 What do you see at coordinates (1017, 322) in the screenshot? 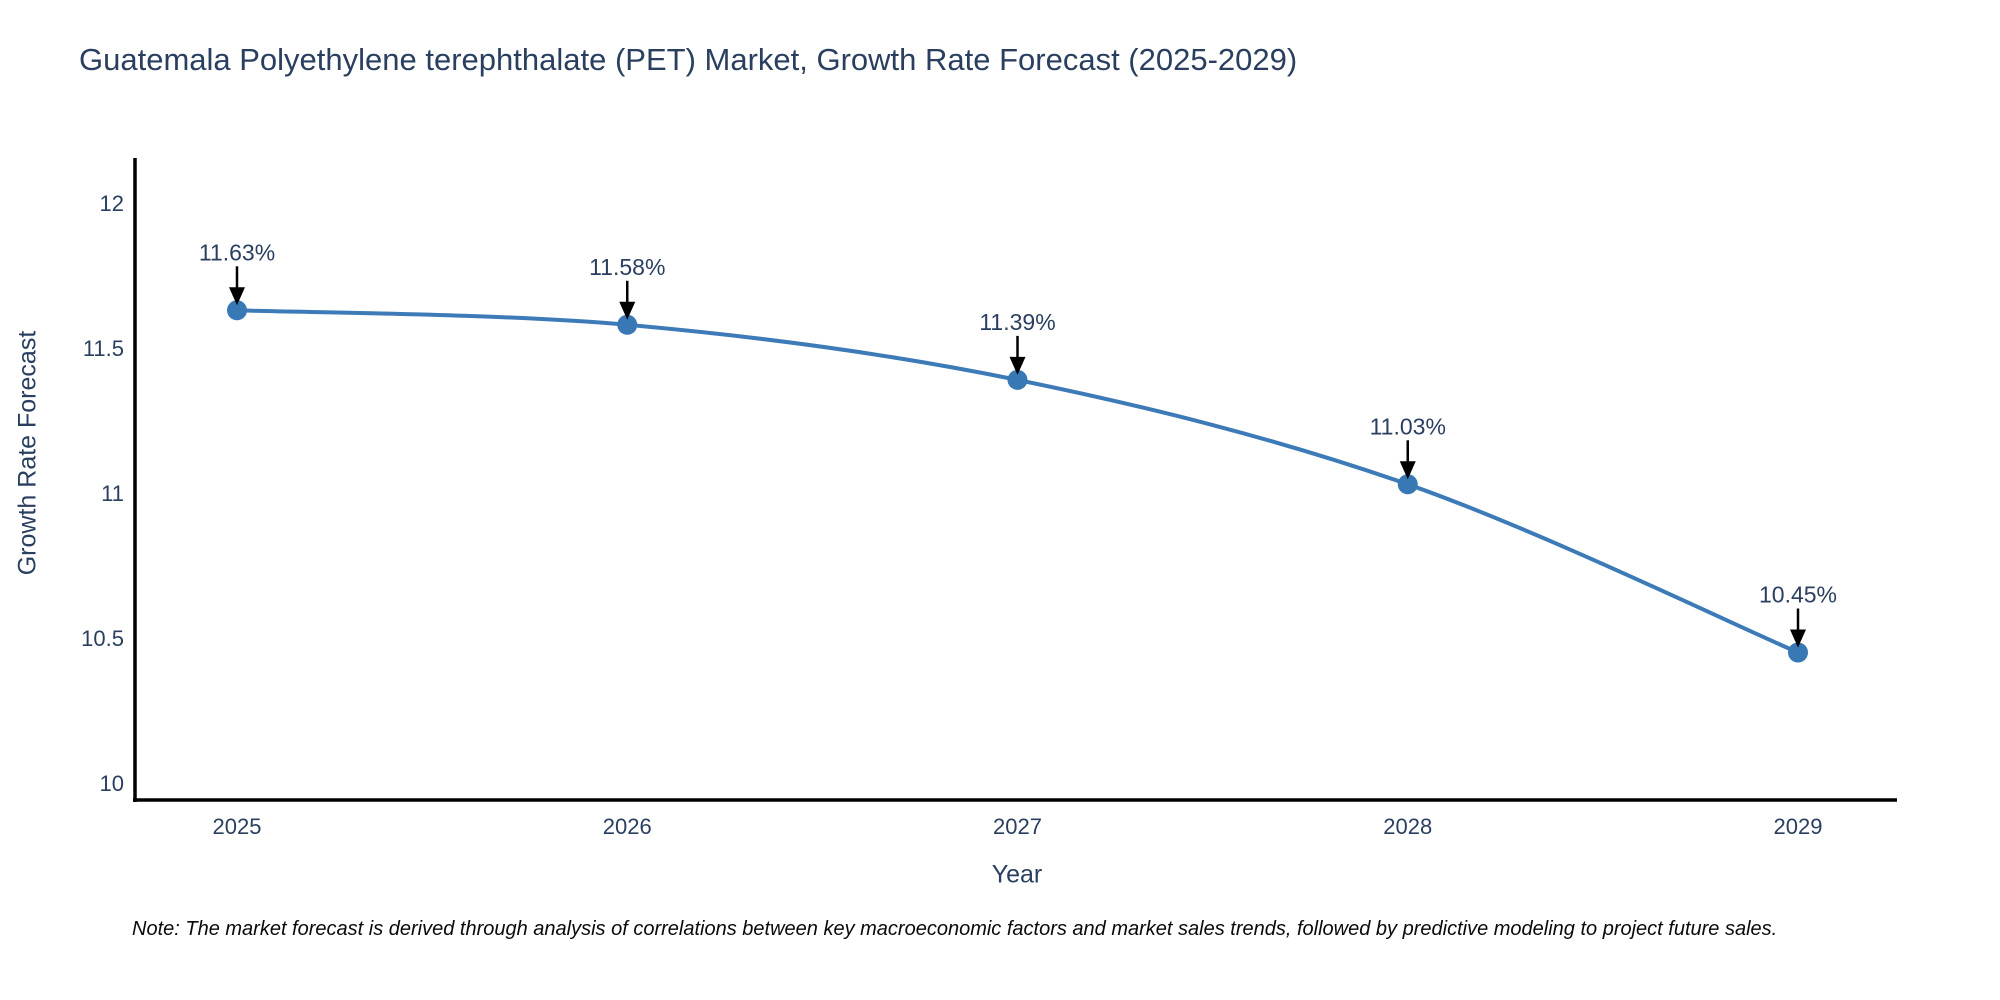
I see `annotation-label: 11.39%` at bounding box center [1017, 322].